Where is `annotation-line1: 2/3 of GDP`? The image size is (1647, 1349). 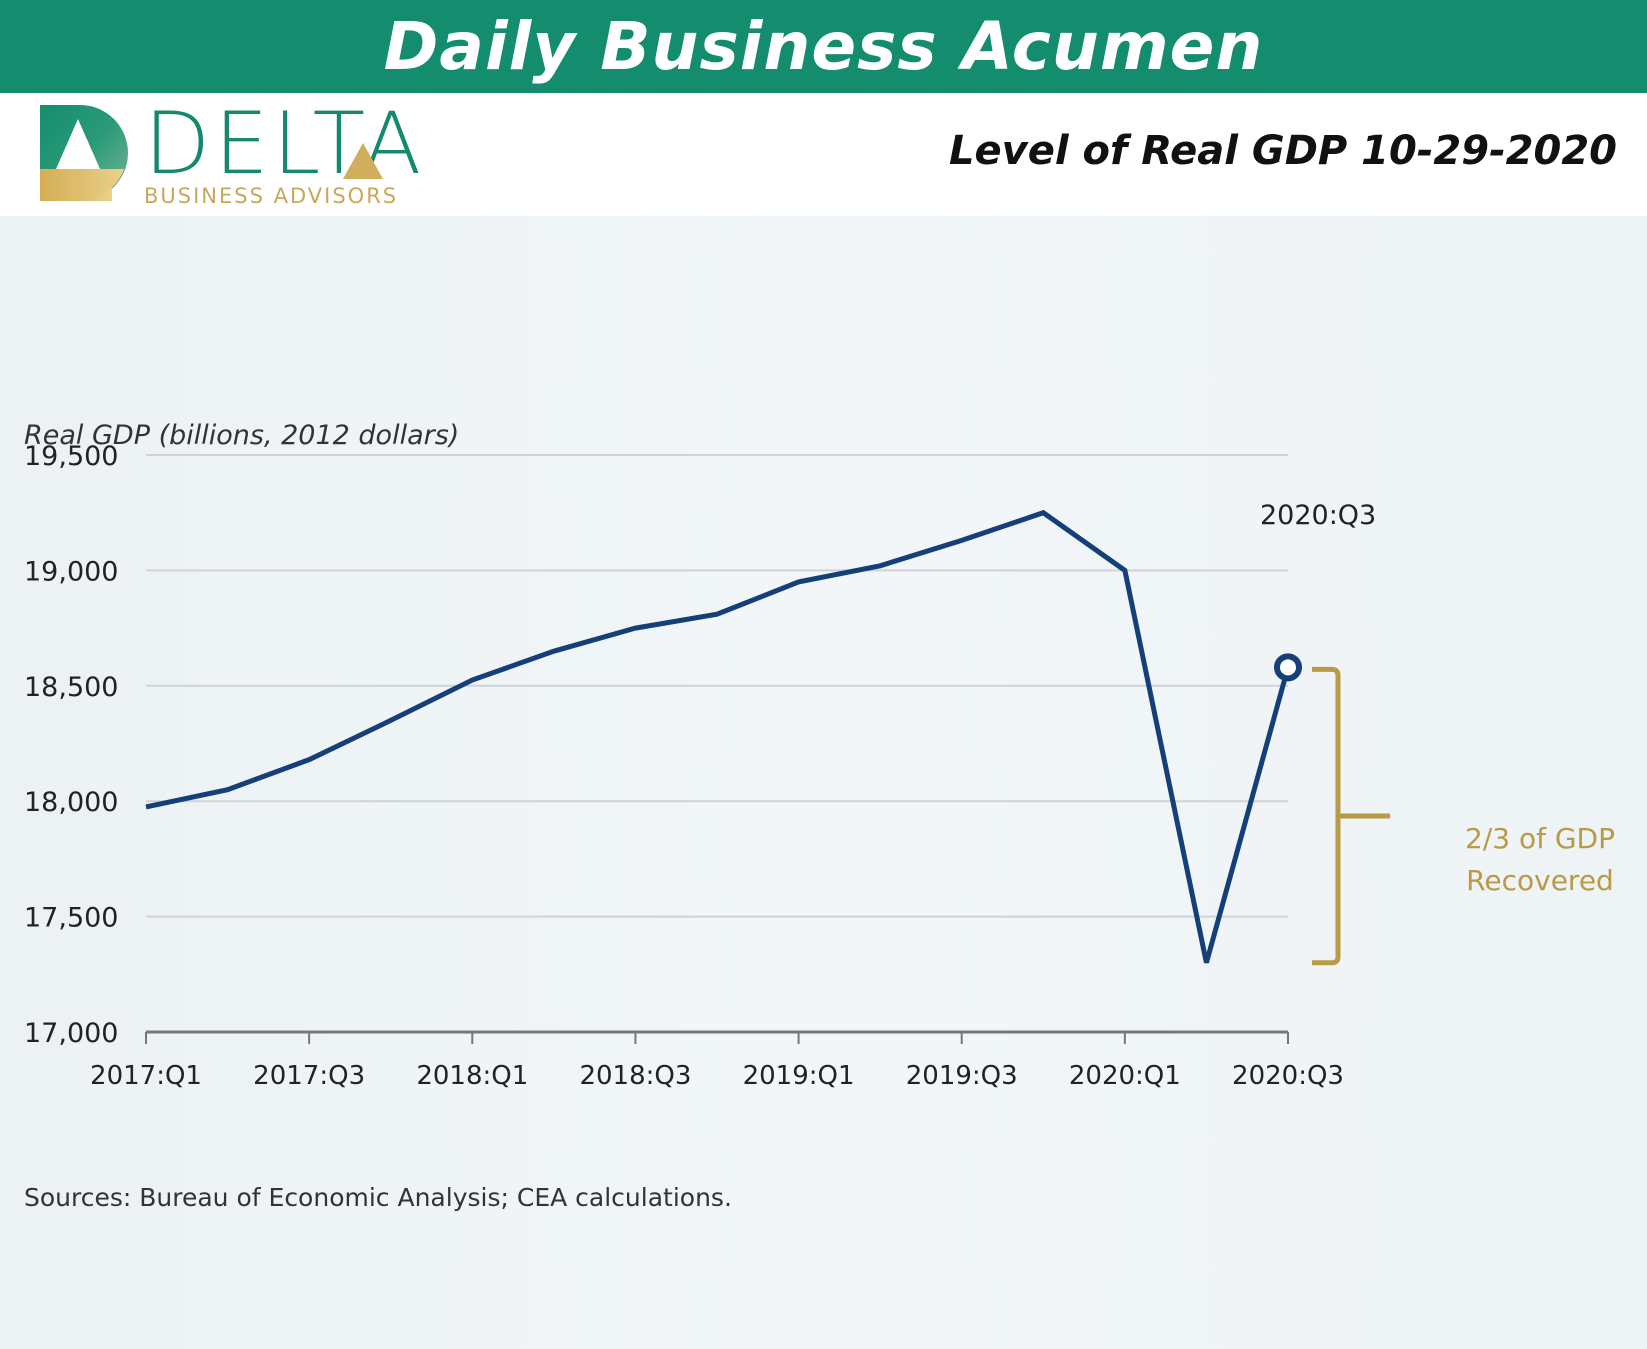
annotation-line1: 2/3 of GDP is located at coordinates (1540, 838).